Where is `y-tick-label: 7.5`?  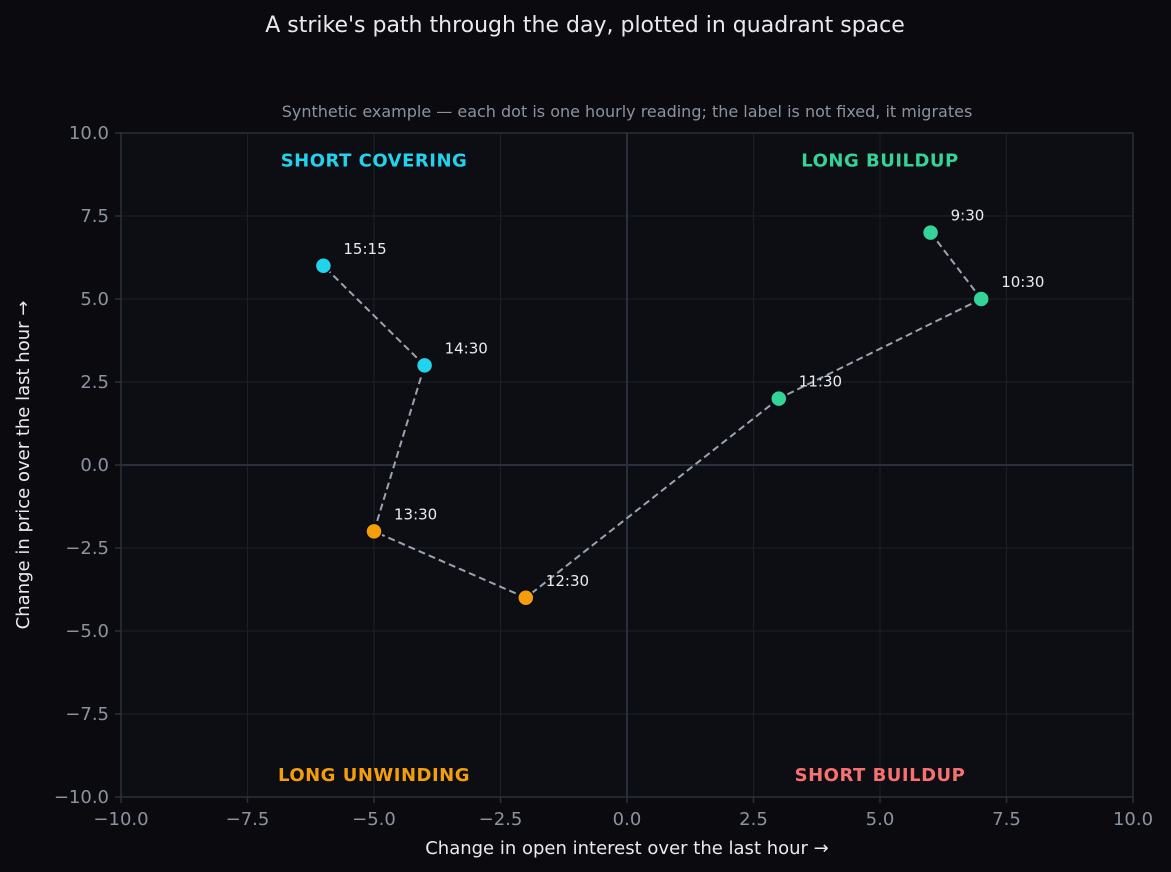 y-tick-label: 7.5 is located at coordinates (94, 216).